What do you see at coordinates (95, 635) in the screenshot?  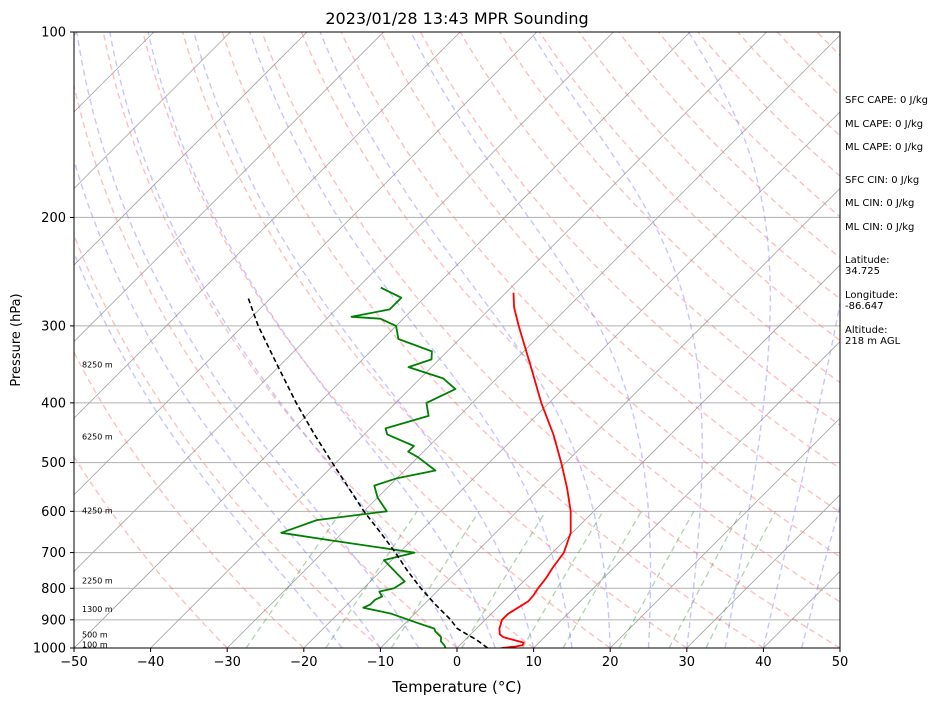 I see `height-label: 500 m` at bounding box center [95, 635].